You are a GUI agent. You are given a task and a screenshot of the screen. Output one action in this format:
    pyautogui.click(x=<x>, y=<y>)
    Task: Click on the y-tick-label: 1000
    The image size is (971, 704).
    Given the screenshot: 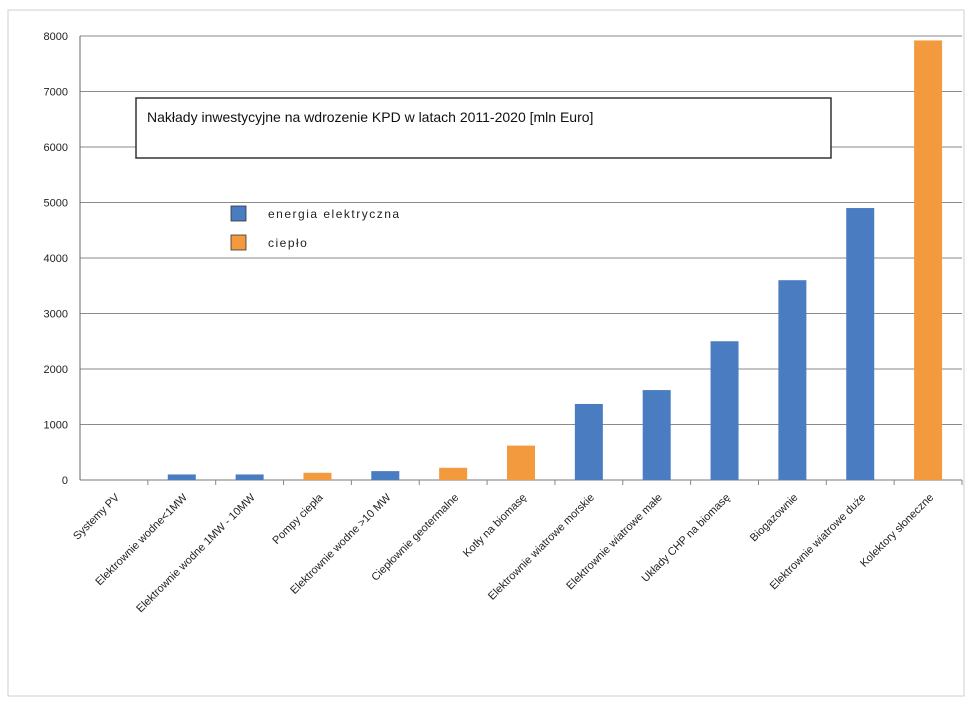 What is the action you would take?
    pyautogui.click(x=56, y=426)
    